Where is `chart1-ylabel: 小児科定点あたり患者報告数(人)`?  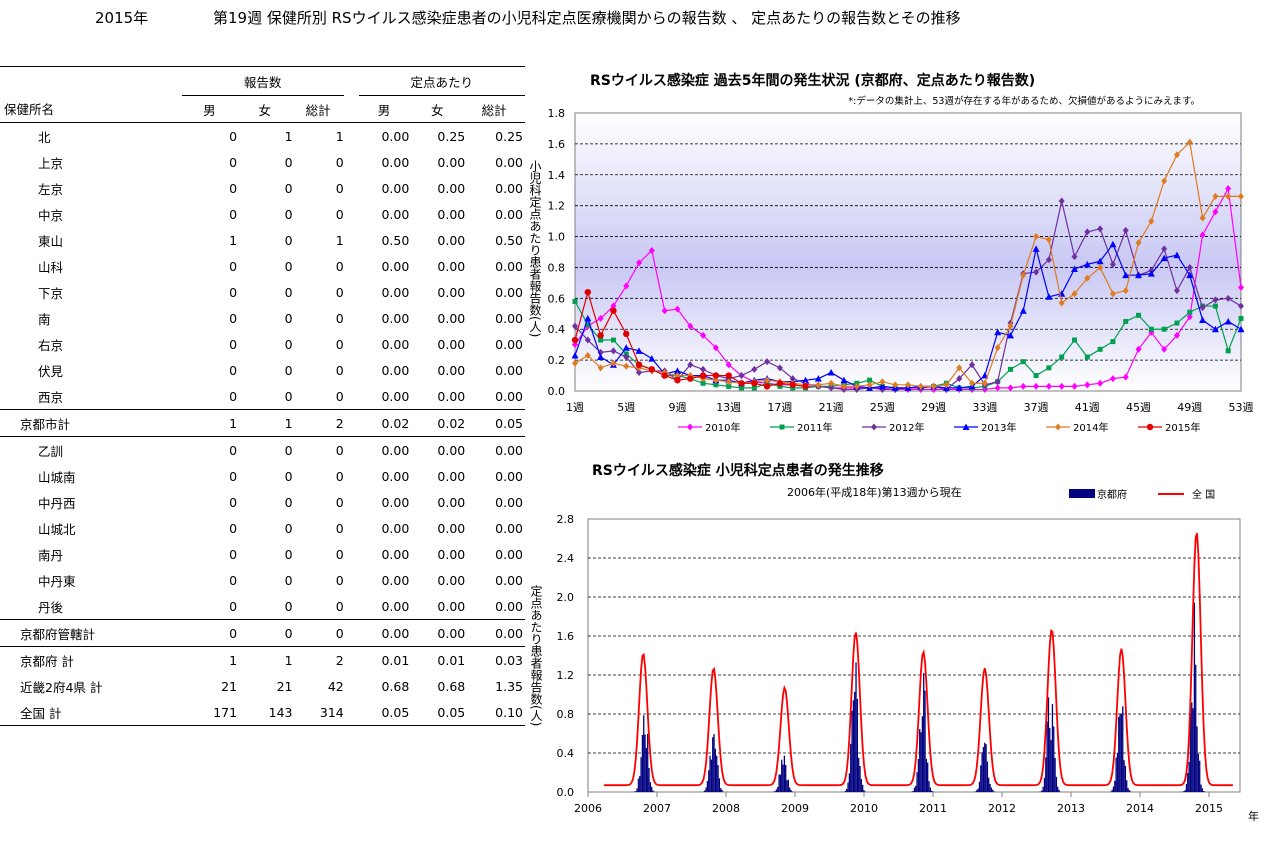 chart1-ylabel: 小児科定点あたり患者報告数(人) is located at coordinates (535, 249).